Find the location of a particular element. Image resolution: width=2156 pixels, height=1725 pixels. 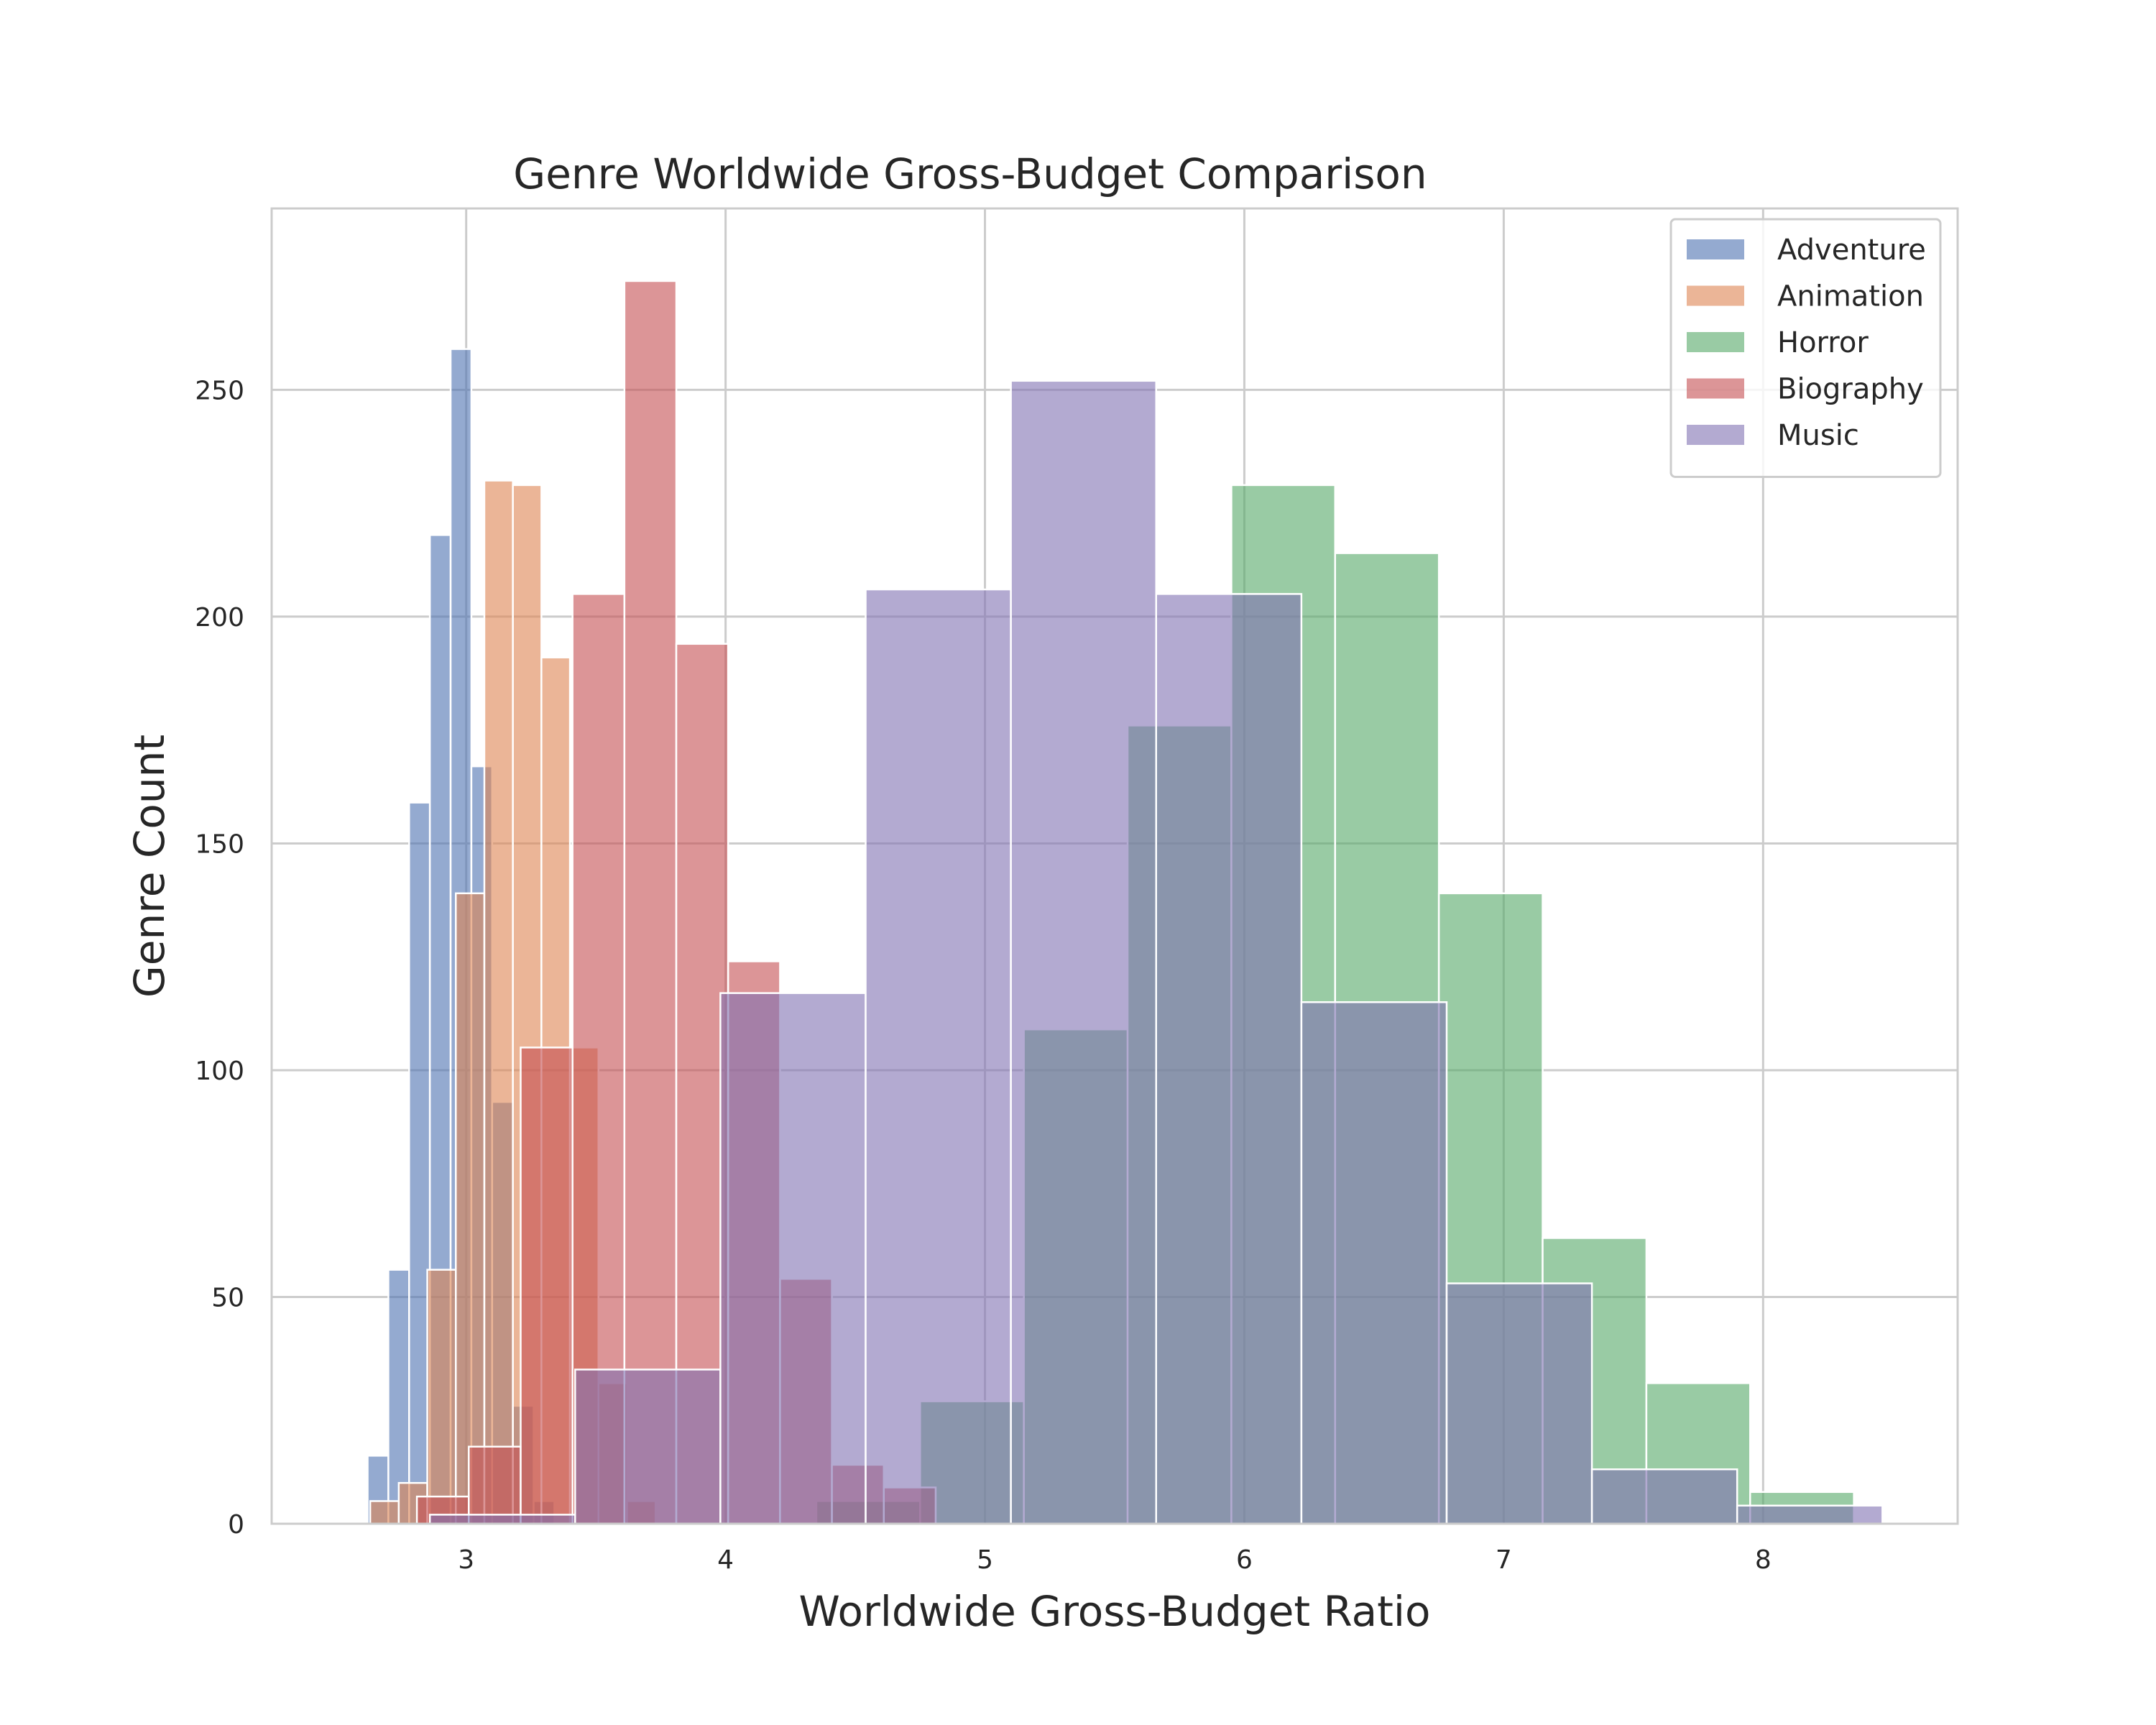

x-axis-title: Worldwide Gross-Budget Ratio is located at coordinates (1115, 1611).